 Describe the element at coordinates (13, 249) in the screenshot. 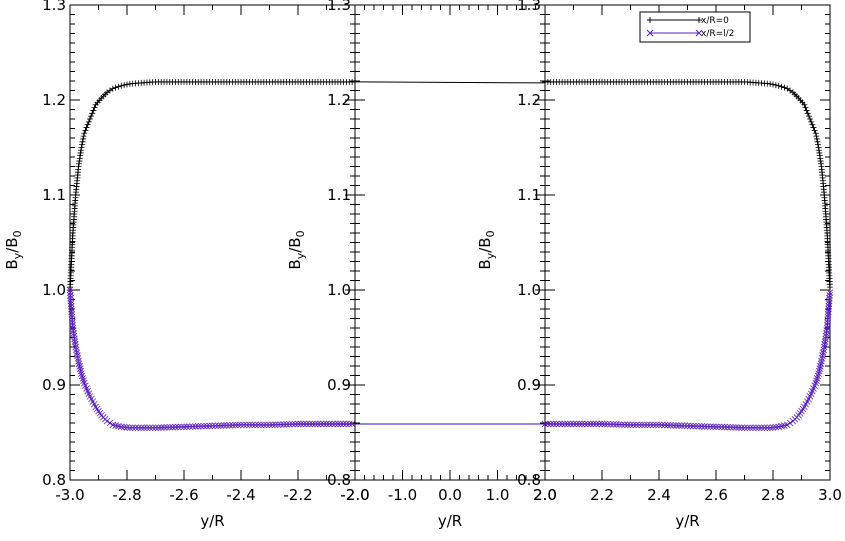

I see `y-axis-title: By/B0` at that location.